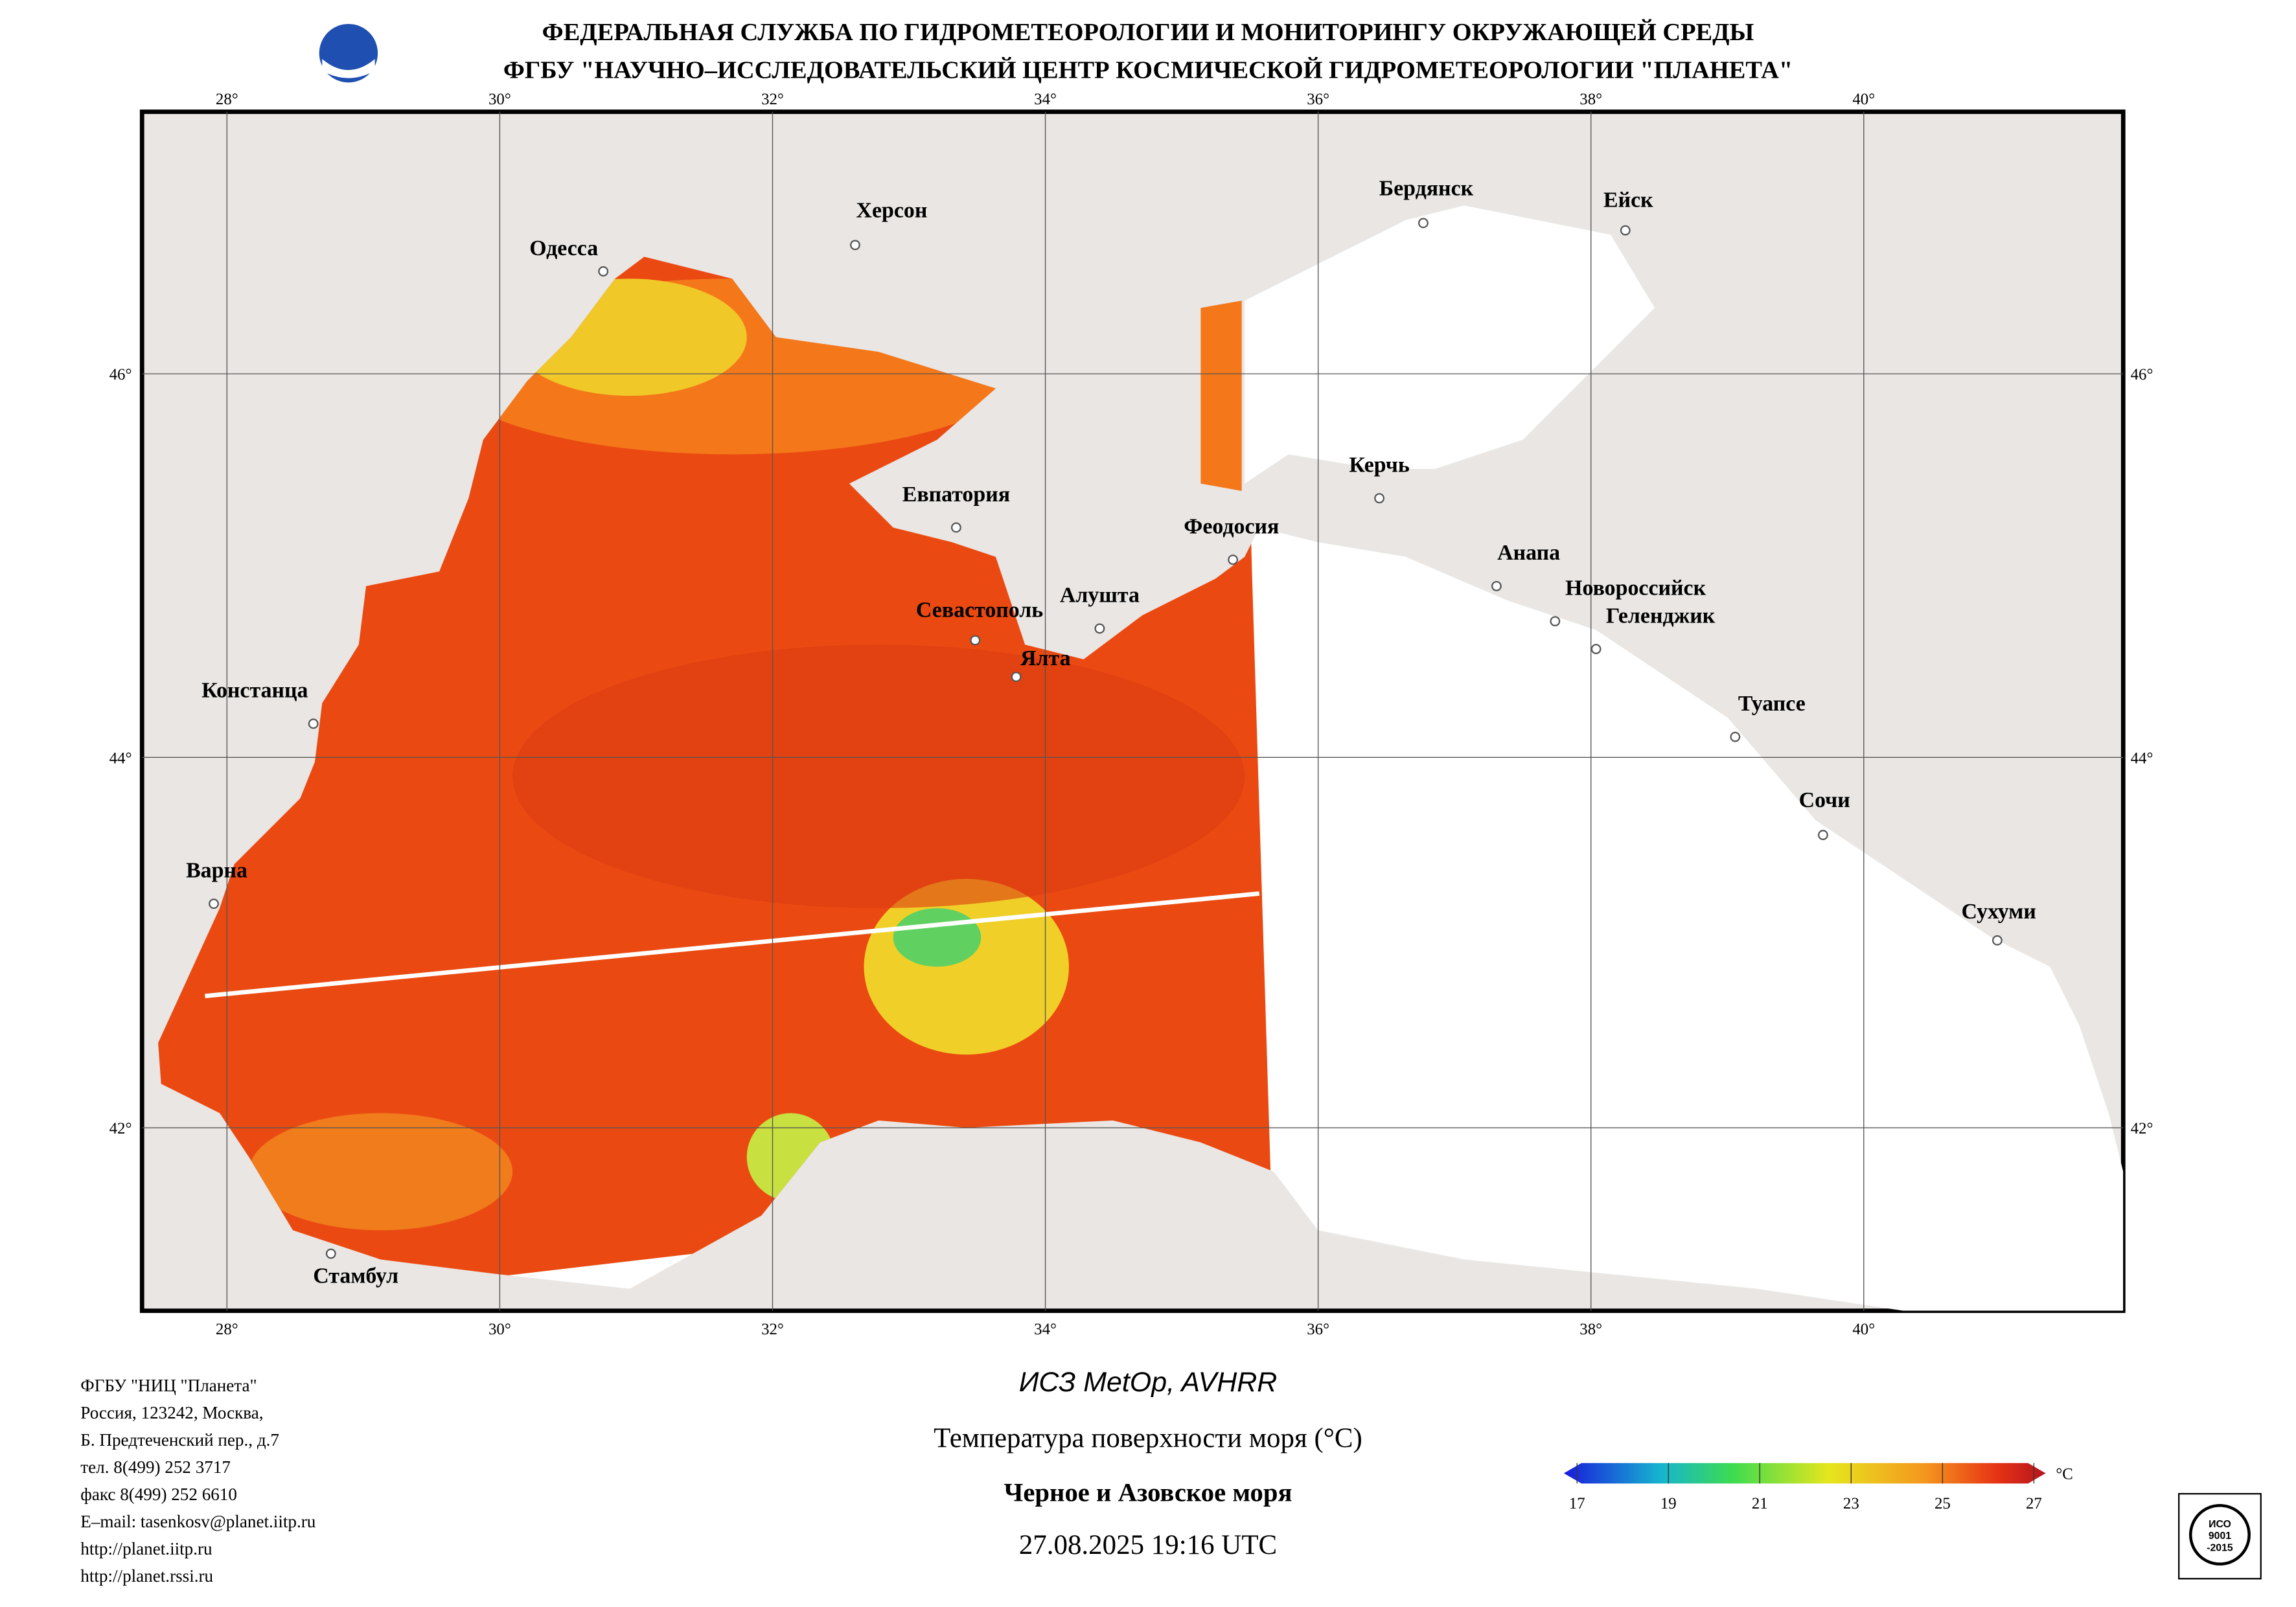 This screenshot has height=1607, width=2296. Describe the element at coordinates (1999, 912) in the screenshot. I see `city-label: Сухуми` at that location.